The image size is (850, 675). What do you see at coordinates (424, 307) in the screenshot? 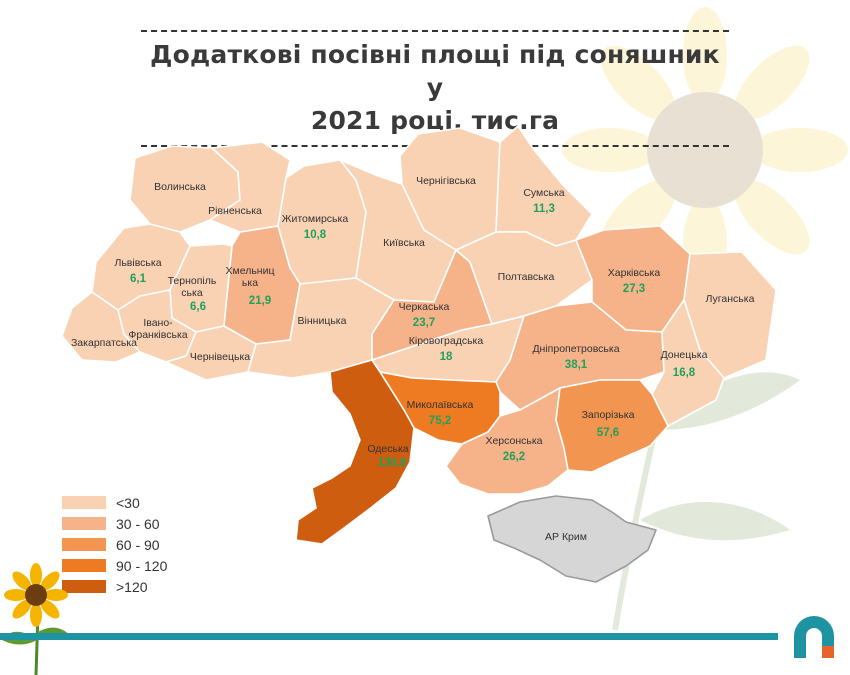
I see `region-name-cherkaska: Черкаська` at bounding box center [424, 307].